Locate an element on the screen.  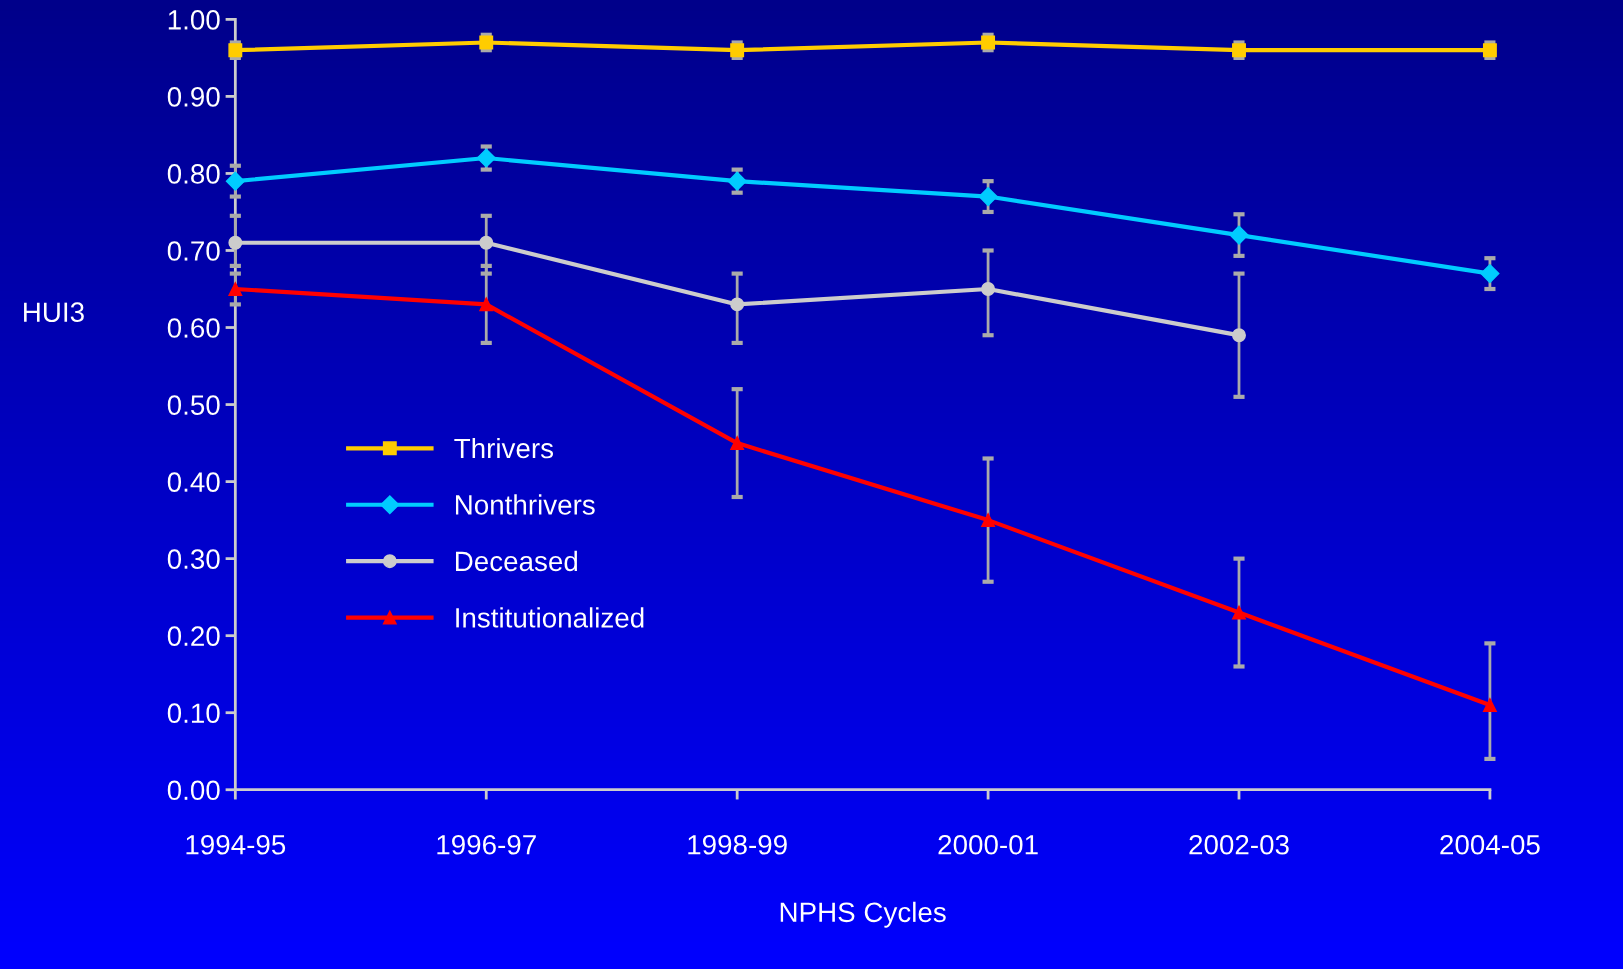
y-axis-title: HUI3 is located at coordinates (54, 312).